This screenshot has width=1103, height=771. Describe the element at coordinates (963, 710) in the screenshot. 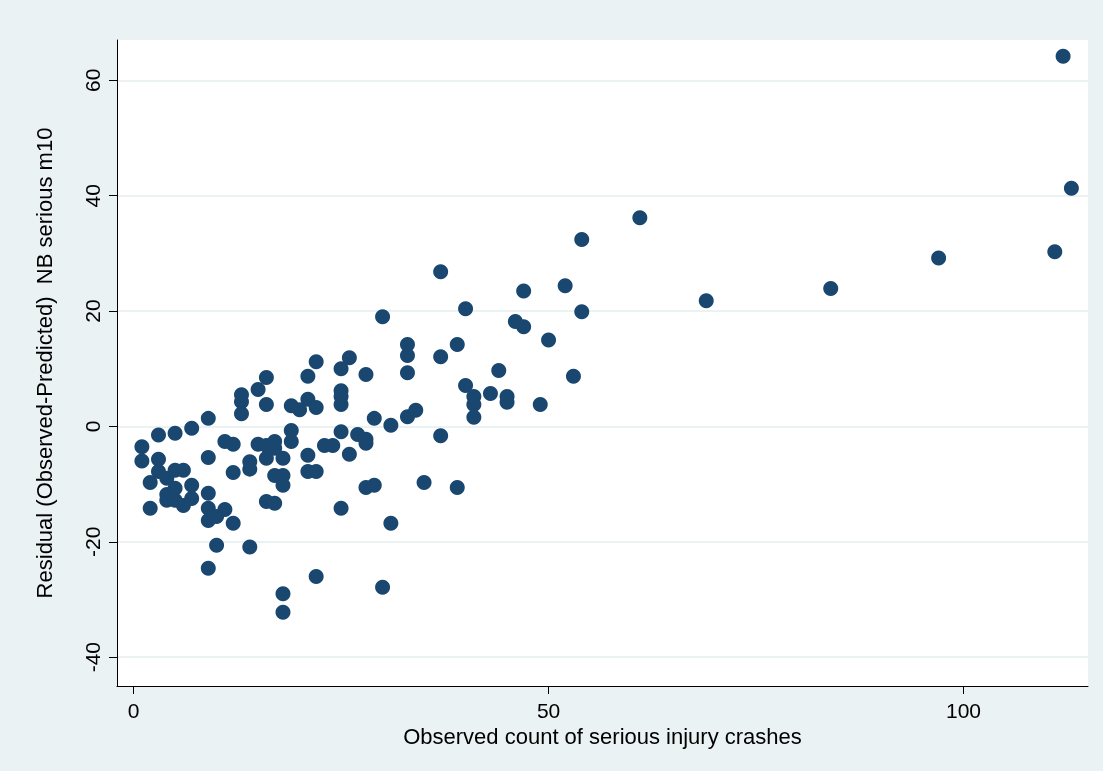

I see `x-tick-label: 100` at that location.